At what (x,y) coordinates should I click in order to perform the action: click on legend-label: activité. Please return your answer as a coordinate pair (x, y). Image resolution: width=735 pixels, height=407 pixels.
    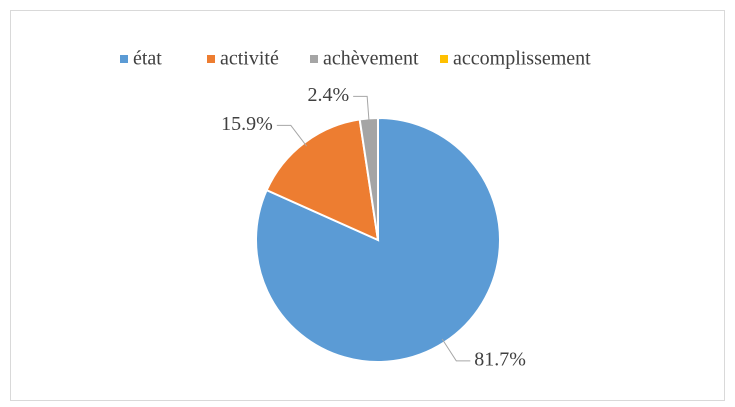
    Looking at the image, I should click on (249, 59).